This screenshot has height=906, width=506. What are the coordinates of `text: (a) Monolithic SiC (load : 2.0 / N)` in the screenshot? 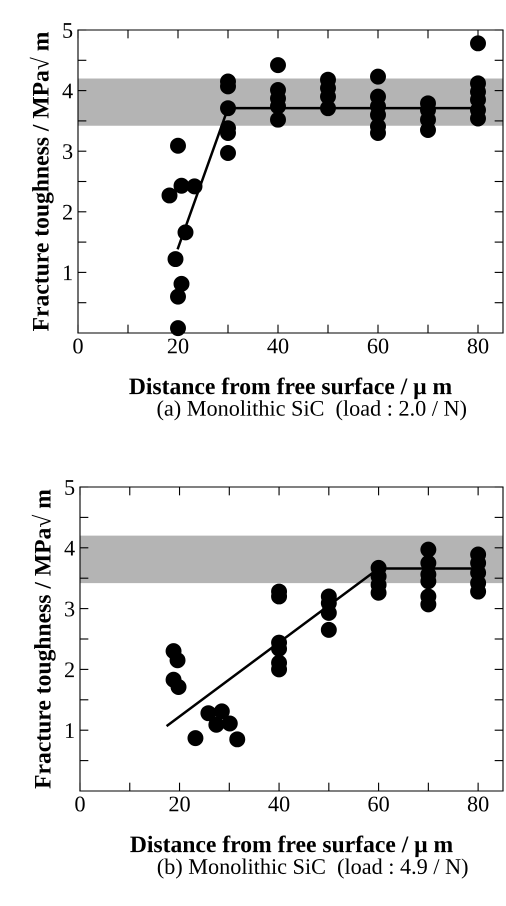 It's located at (311, 410).